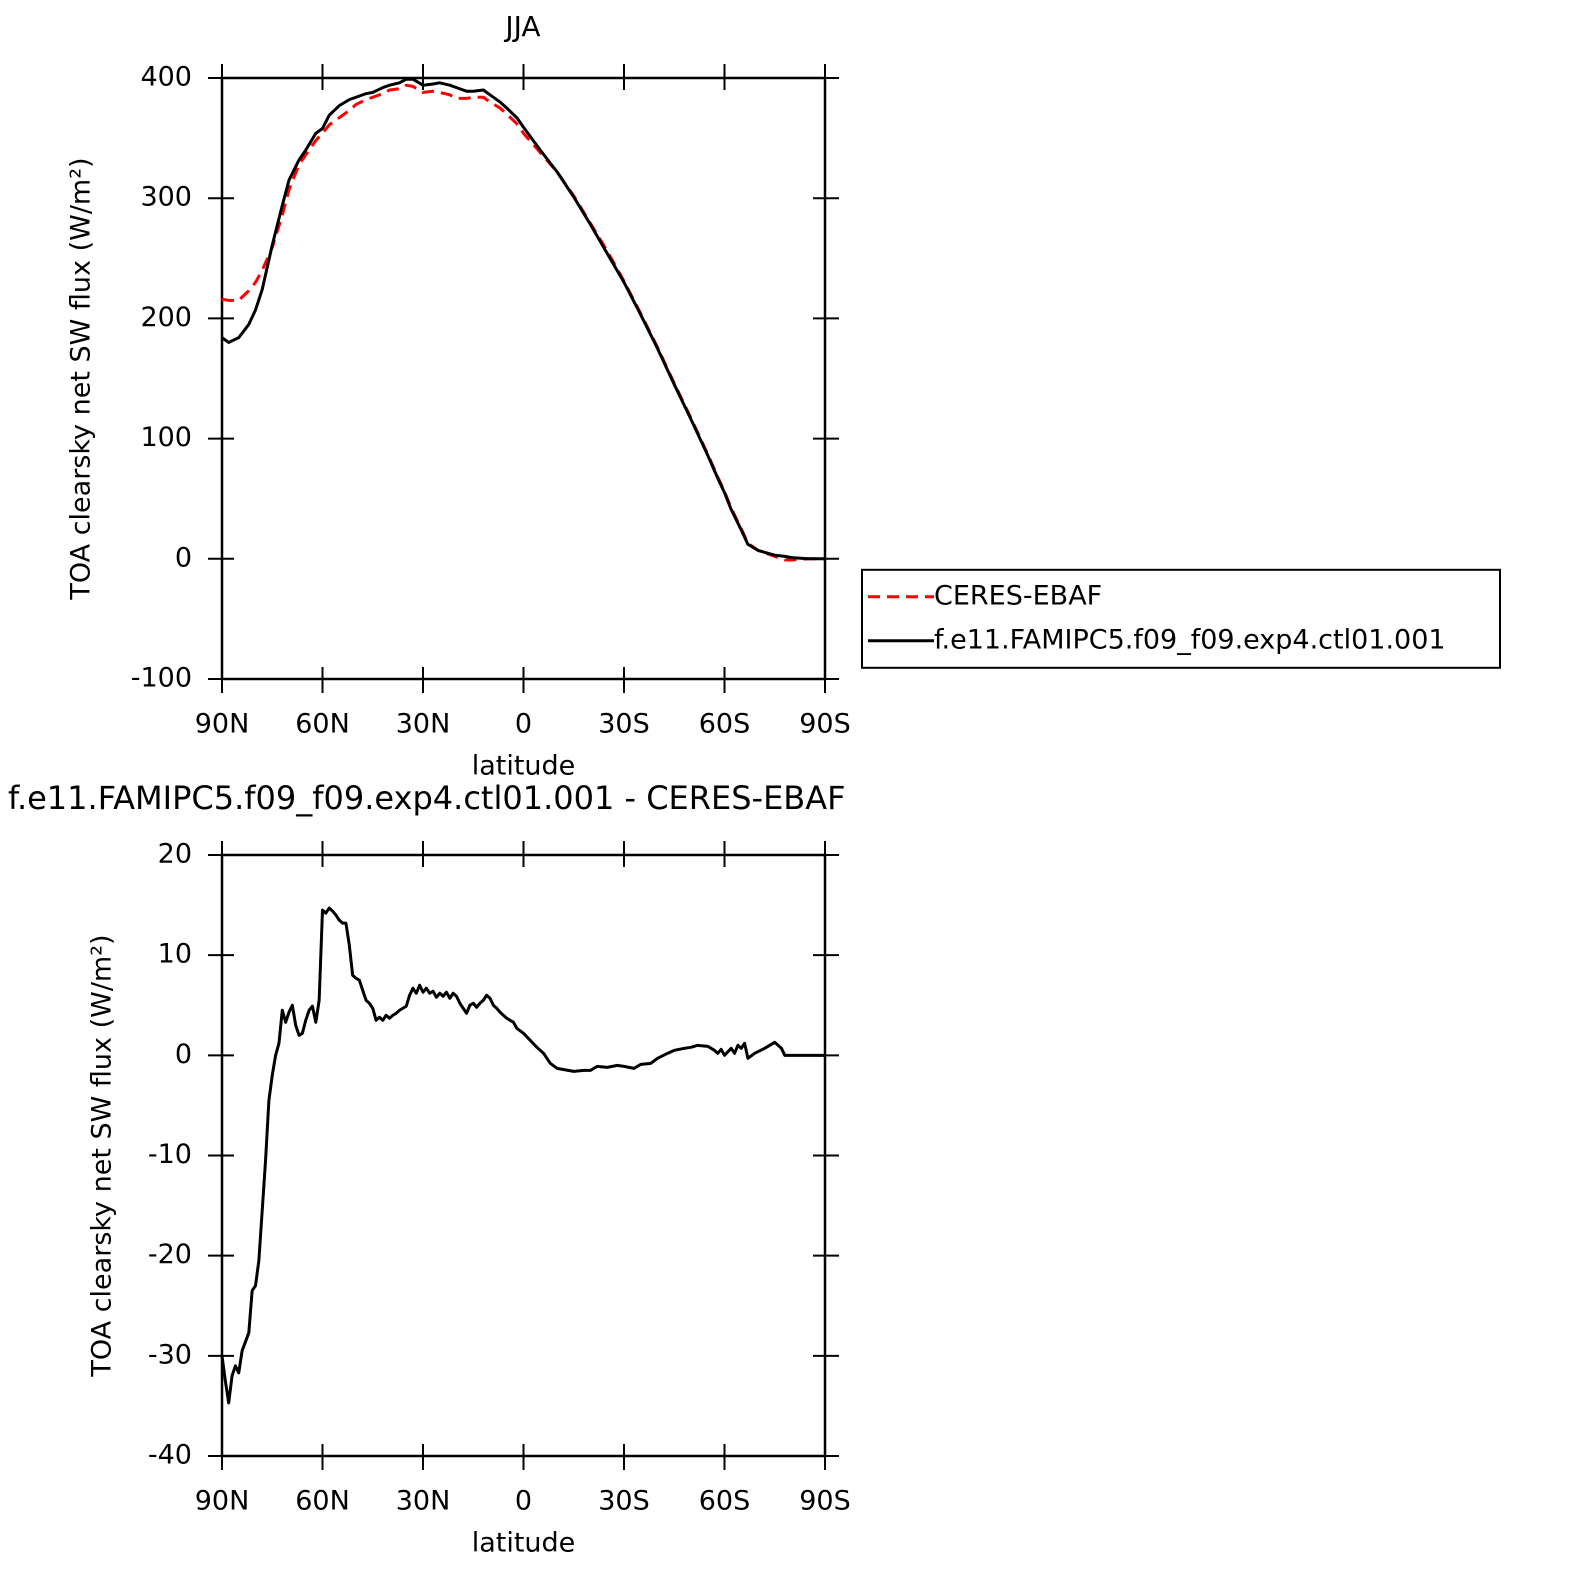  Describe the element at coordinates (166, 437) in the screenshot. I see `y-tick-label: 100` at that location.